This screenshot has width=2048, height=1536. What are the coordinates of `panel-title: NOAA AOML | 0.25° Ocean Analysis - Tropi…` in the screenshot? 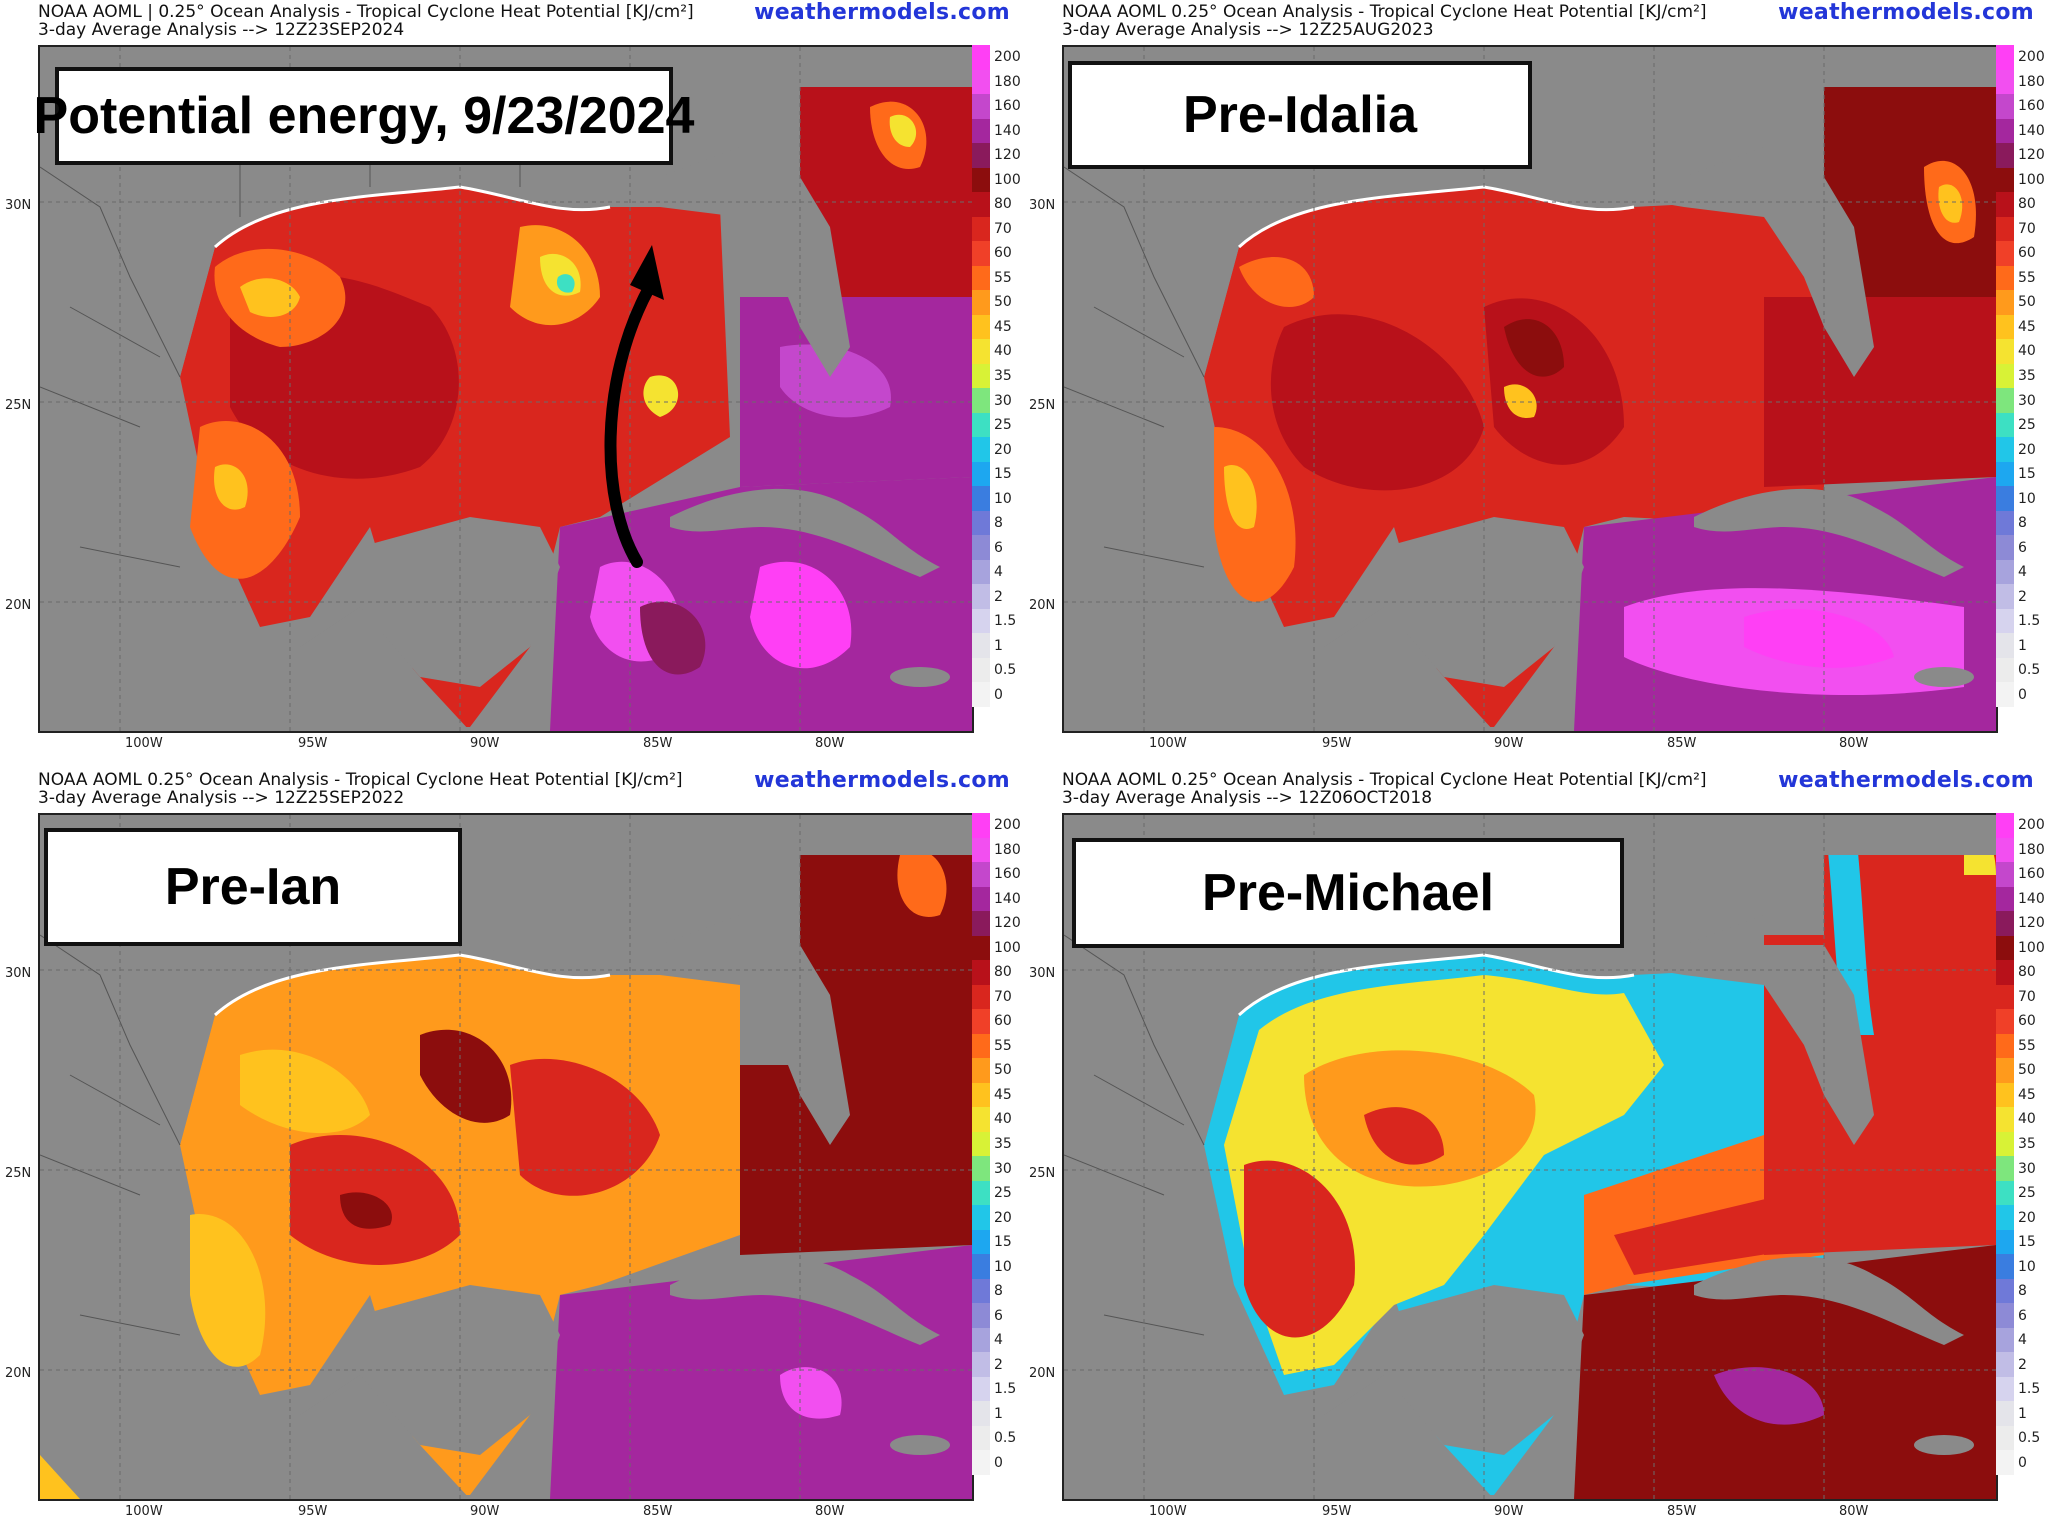 It's located at (366, 12).